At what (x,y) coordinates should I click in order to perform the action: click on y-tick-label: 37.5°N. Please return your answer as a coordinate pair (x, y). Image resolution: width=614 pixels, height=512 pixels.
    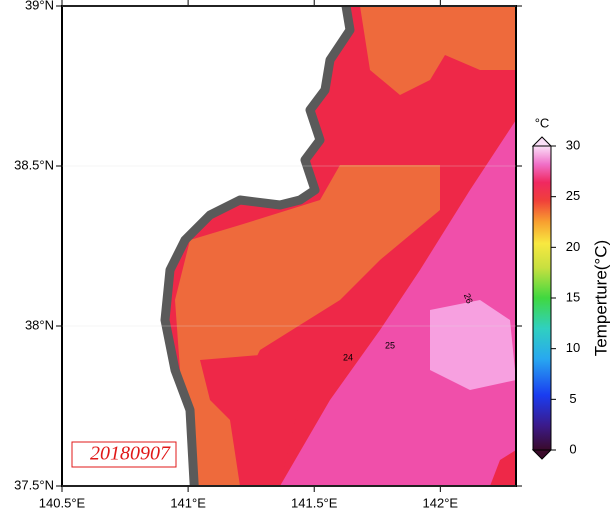
    Looking at the image, I should click on (34, 484).